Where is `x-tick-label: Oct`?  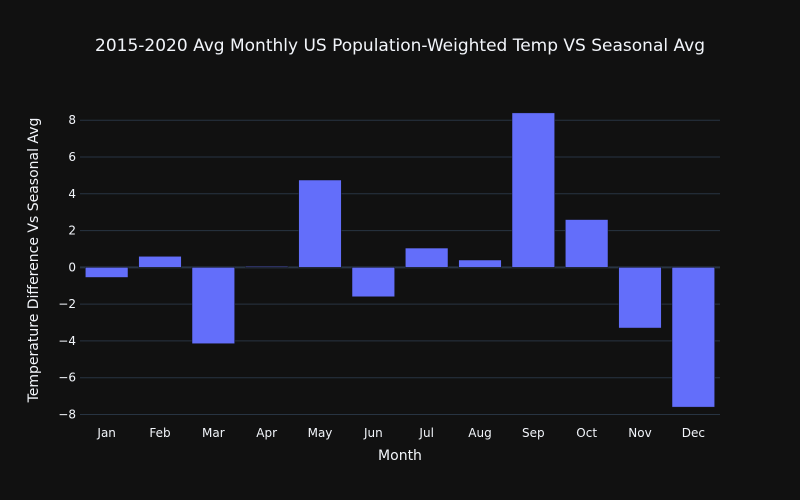 x-tick-label: Oct is located at coordinates (586, 433).